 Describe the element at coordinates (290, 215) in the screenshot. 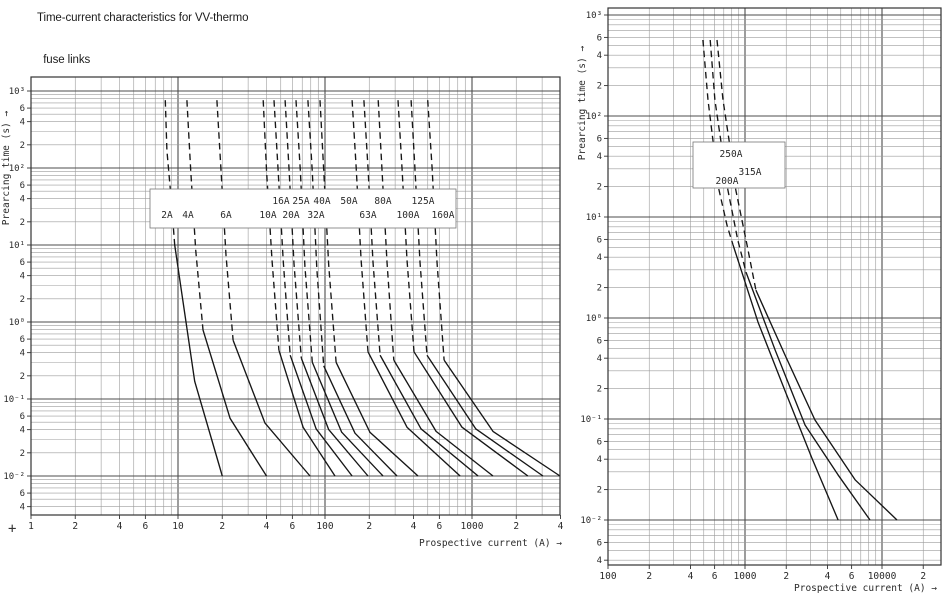

I see `rating-label-20A: 20A` at that location.